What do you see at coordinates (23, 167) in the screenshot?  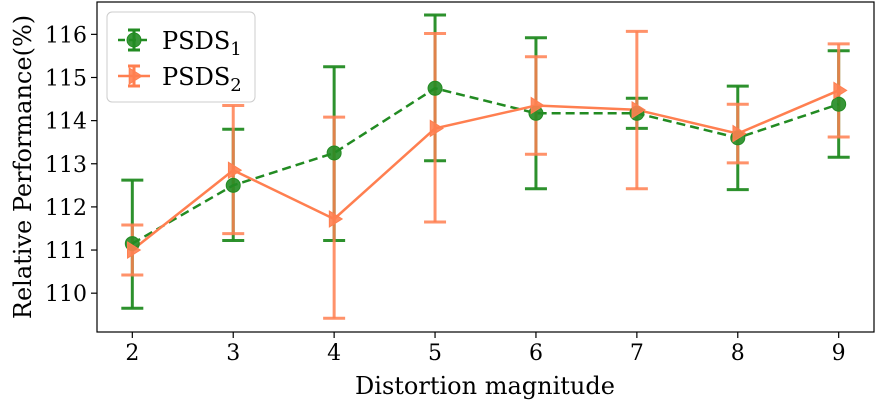 I see `y-axis-label: Relative Performance(%)` at bounding box center [23, 167].